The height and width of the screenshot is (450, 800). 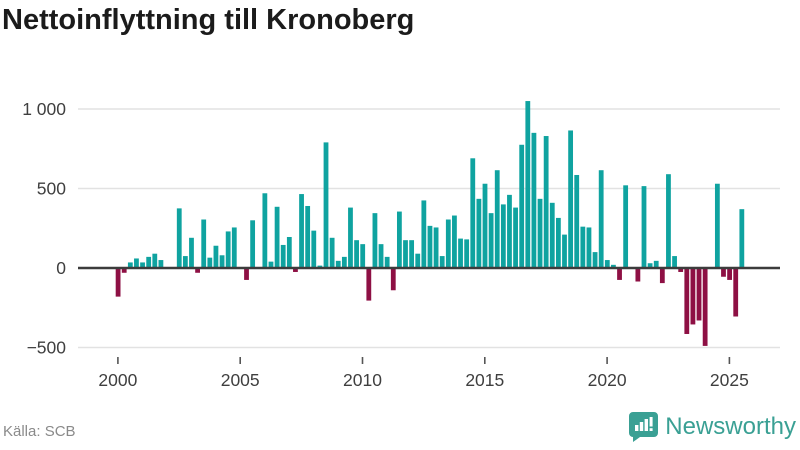 What do you see at coordinates (400, 427) in the screenshot?
I see `chart-footer: Källa: SCB Newsworthy` at bounding box center [400, 427].